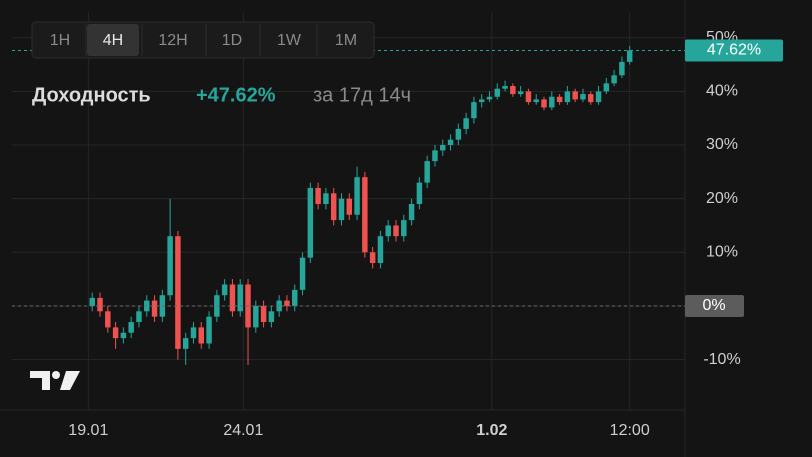 This screenshot has width=812, height=457. What do you see at coordinates (60, 40) in the screenshot?
I see `interval-button: 1H` at bounding box center [60, 40].